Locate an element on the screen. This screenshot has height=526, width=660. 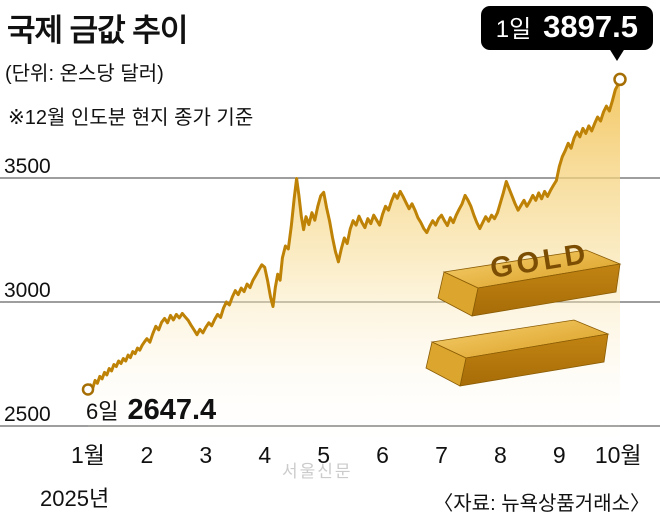
y-tick-label-3500: 3500 is located at coordinates (27, 166).